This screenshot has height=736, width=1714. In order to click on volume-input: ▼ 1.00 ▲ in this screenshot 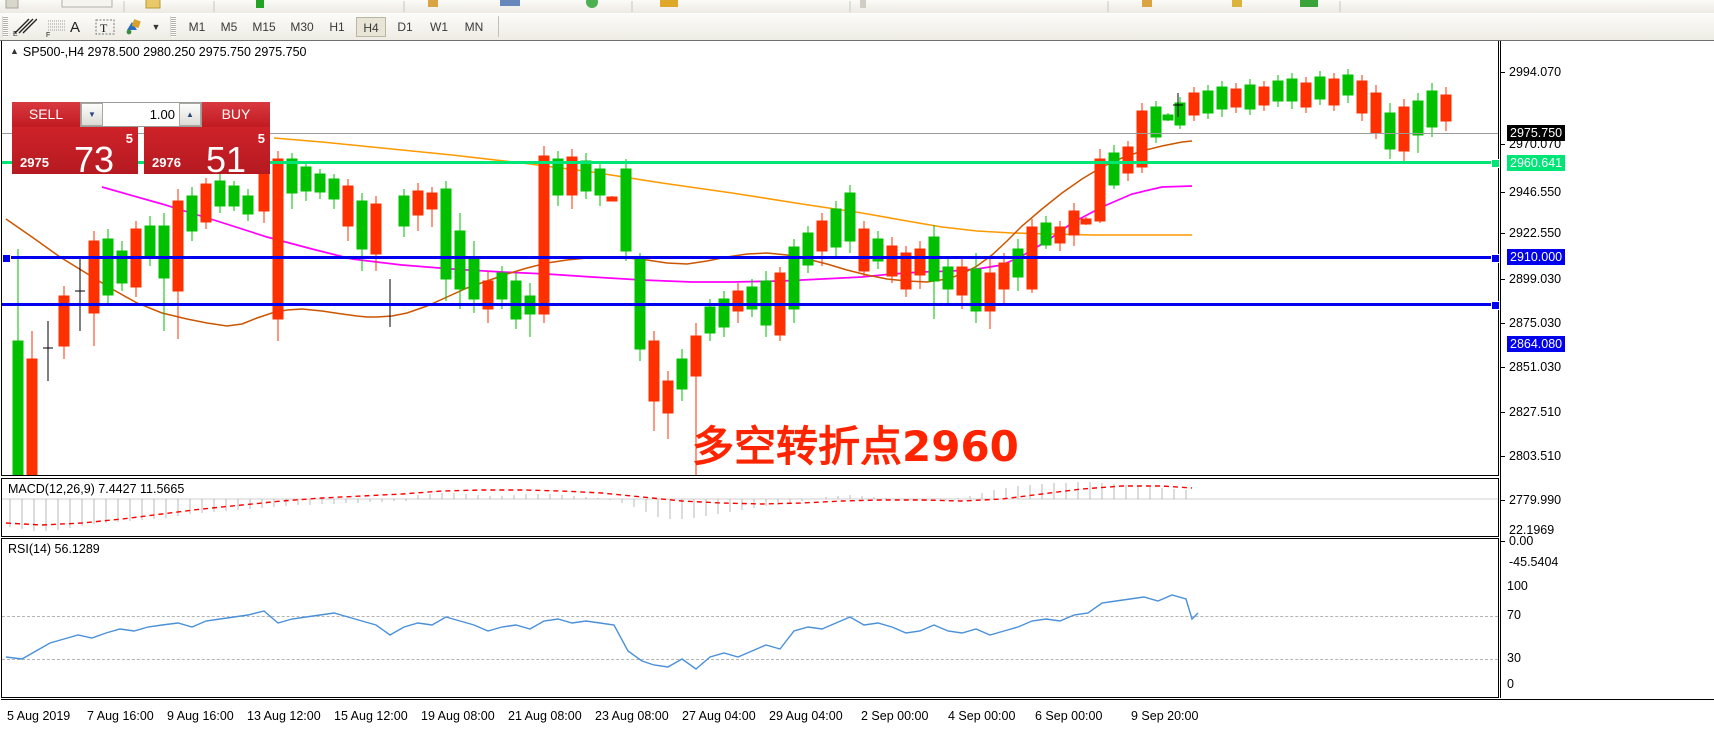, I will do `click(141, 114)`.